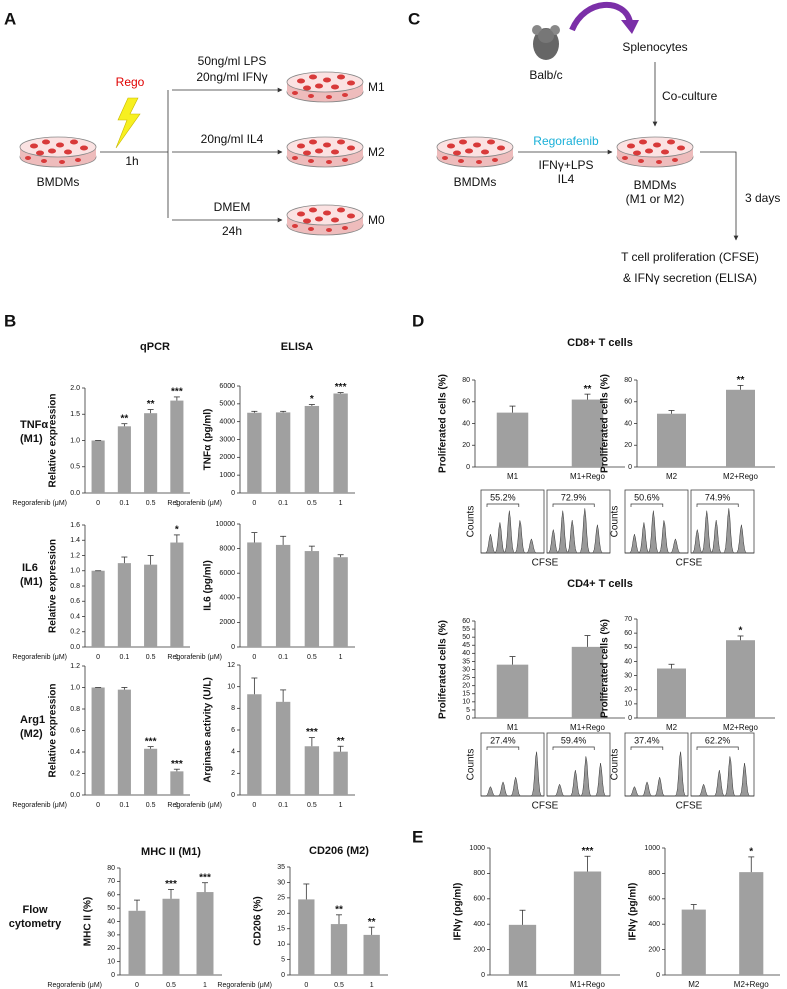 Image resolution: width=787 pixels, height=989 pixels. I want to click on y-axis-label: IFNγ (pg/ml), so click(458, 912).